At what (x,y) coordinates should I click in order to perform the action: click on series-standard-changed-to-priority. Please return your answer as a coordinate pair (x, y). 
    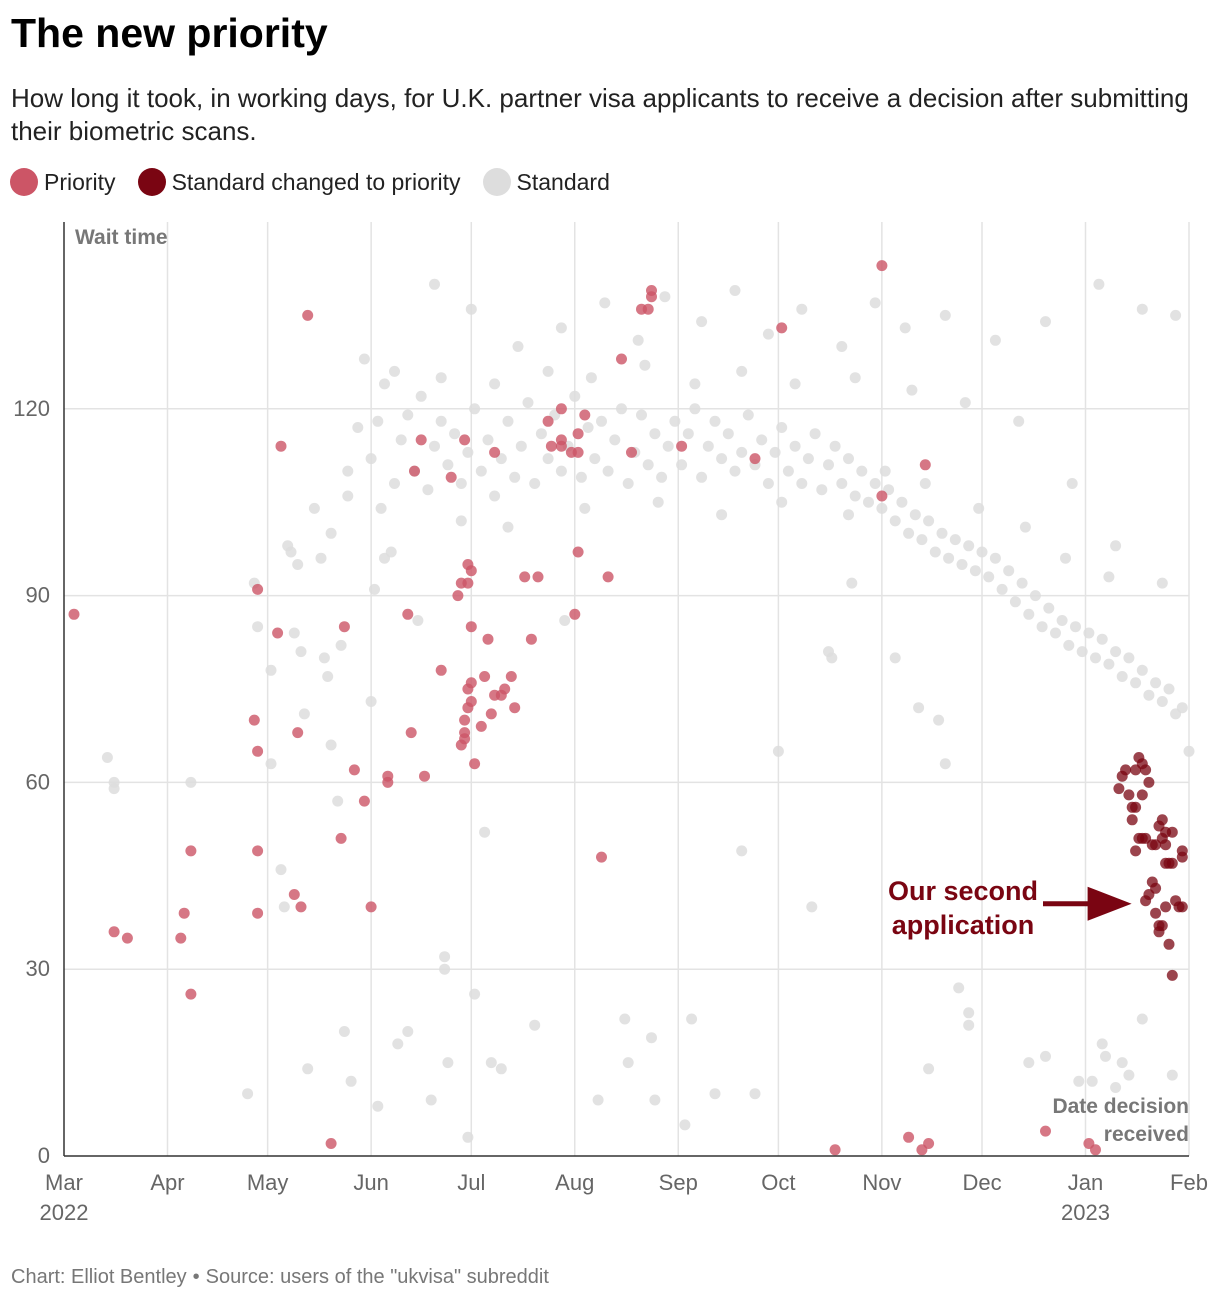
    Looking at the image, I should click on (1150, 866).